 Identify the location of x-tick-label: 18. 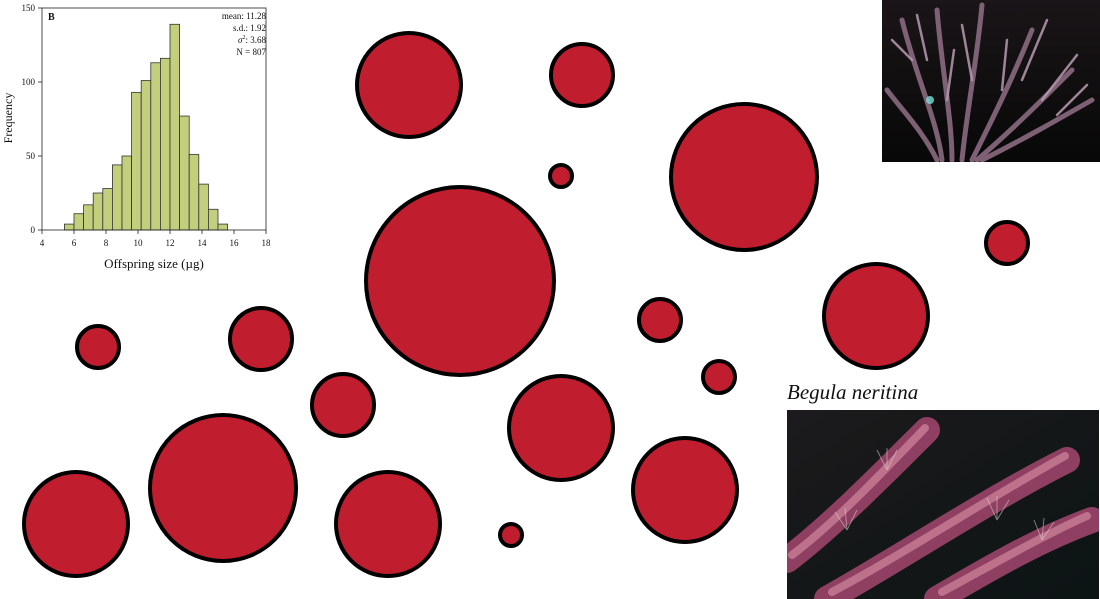
(267, 243).